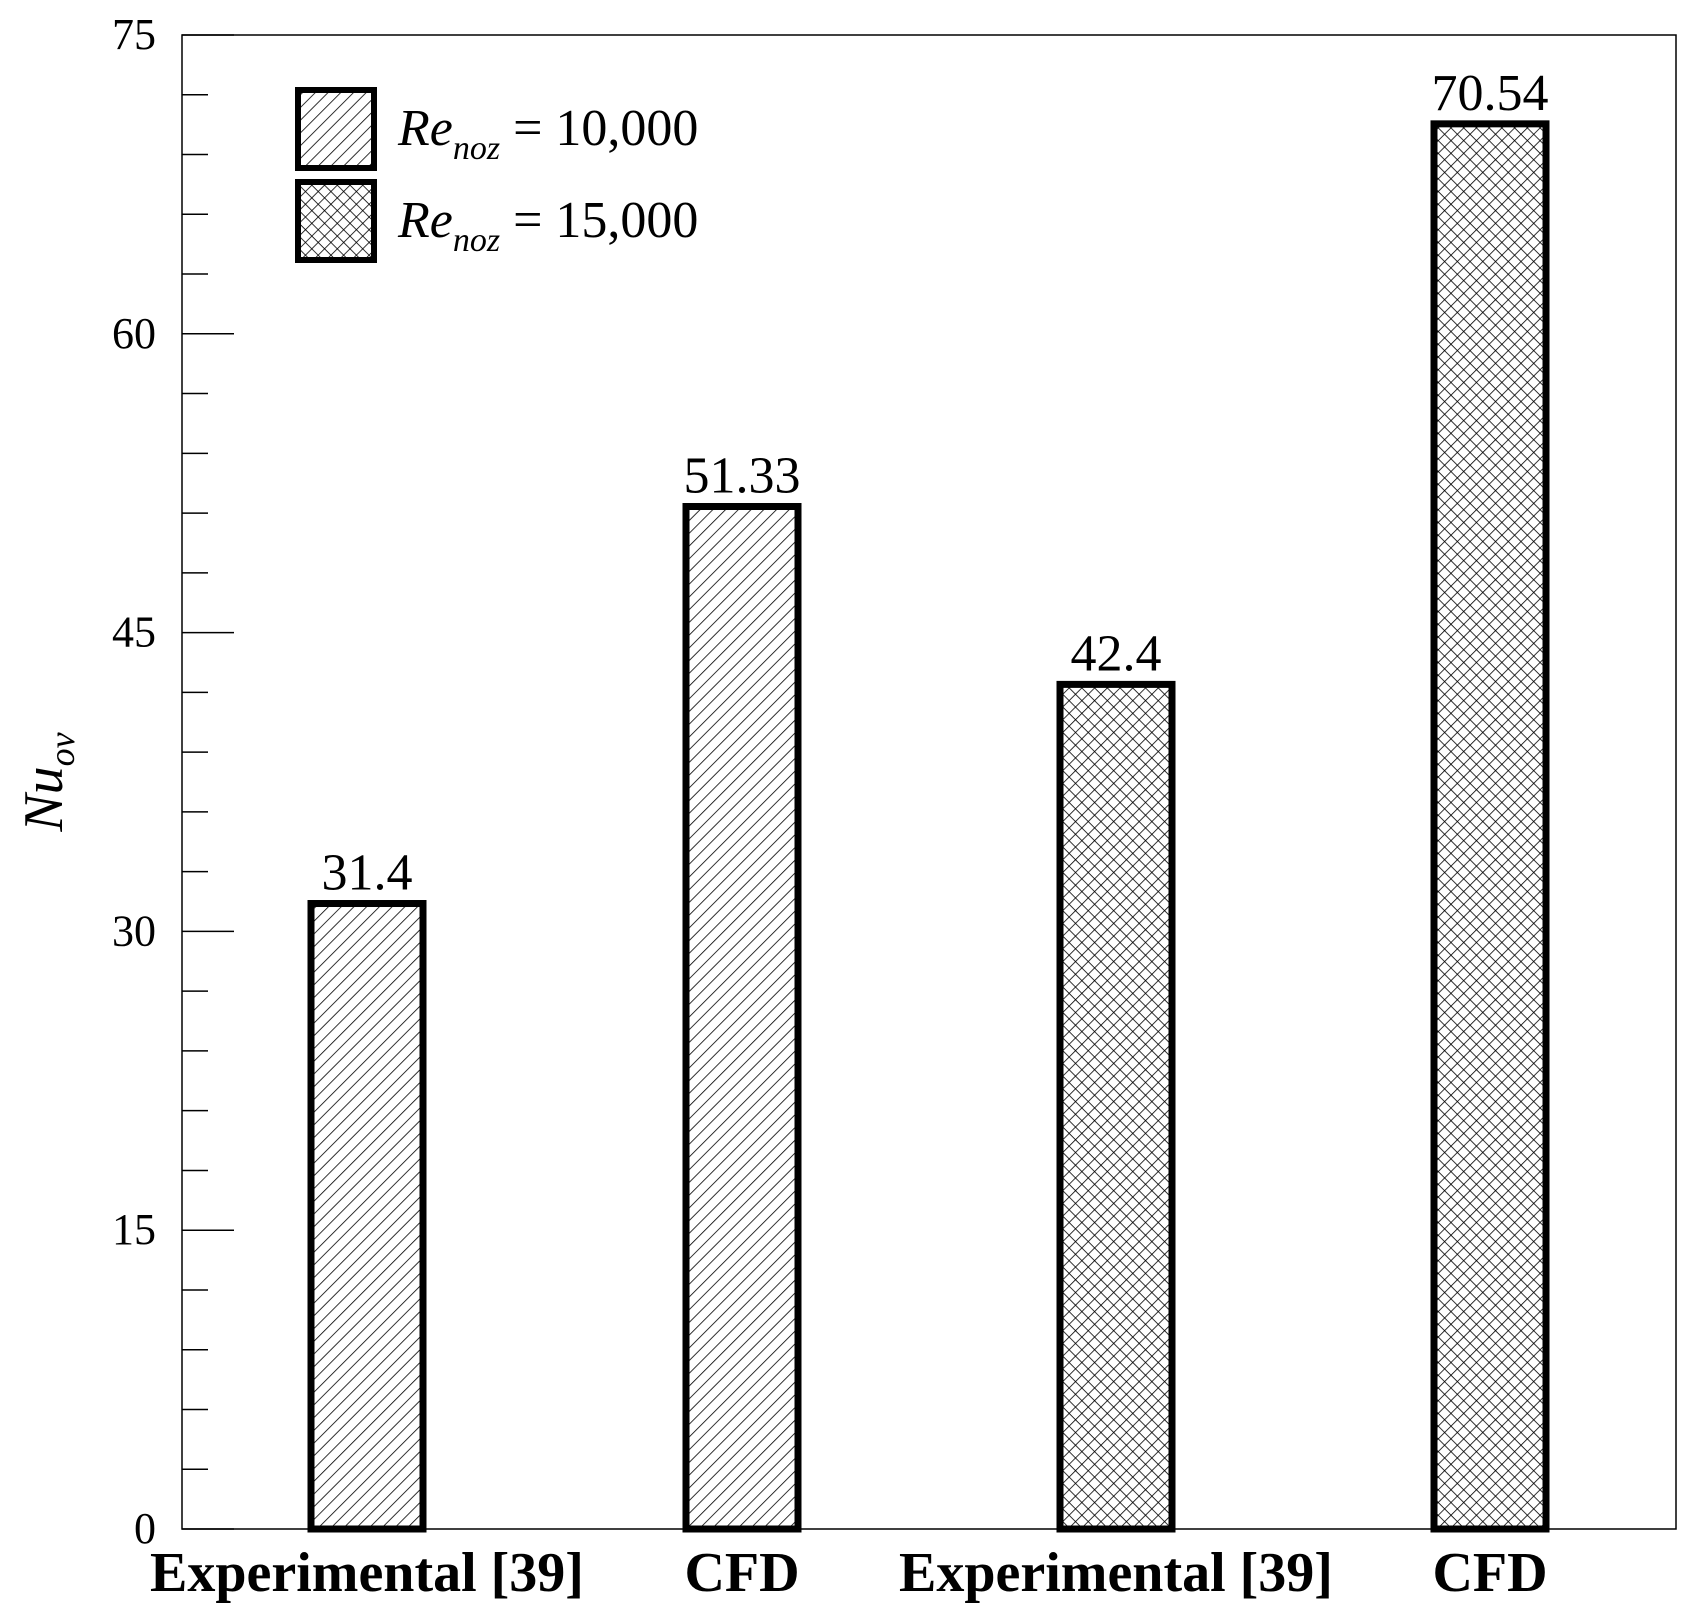 The width and height of the screenshot is (1691, 1611). Describe the element at coordinates (134, 333) in the screenshot. I see `y-tick-label: 60` at that location.